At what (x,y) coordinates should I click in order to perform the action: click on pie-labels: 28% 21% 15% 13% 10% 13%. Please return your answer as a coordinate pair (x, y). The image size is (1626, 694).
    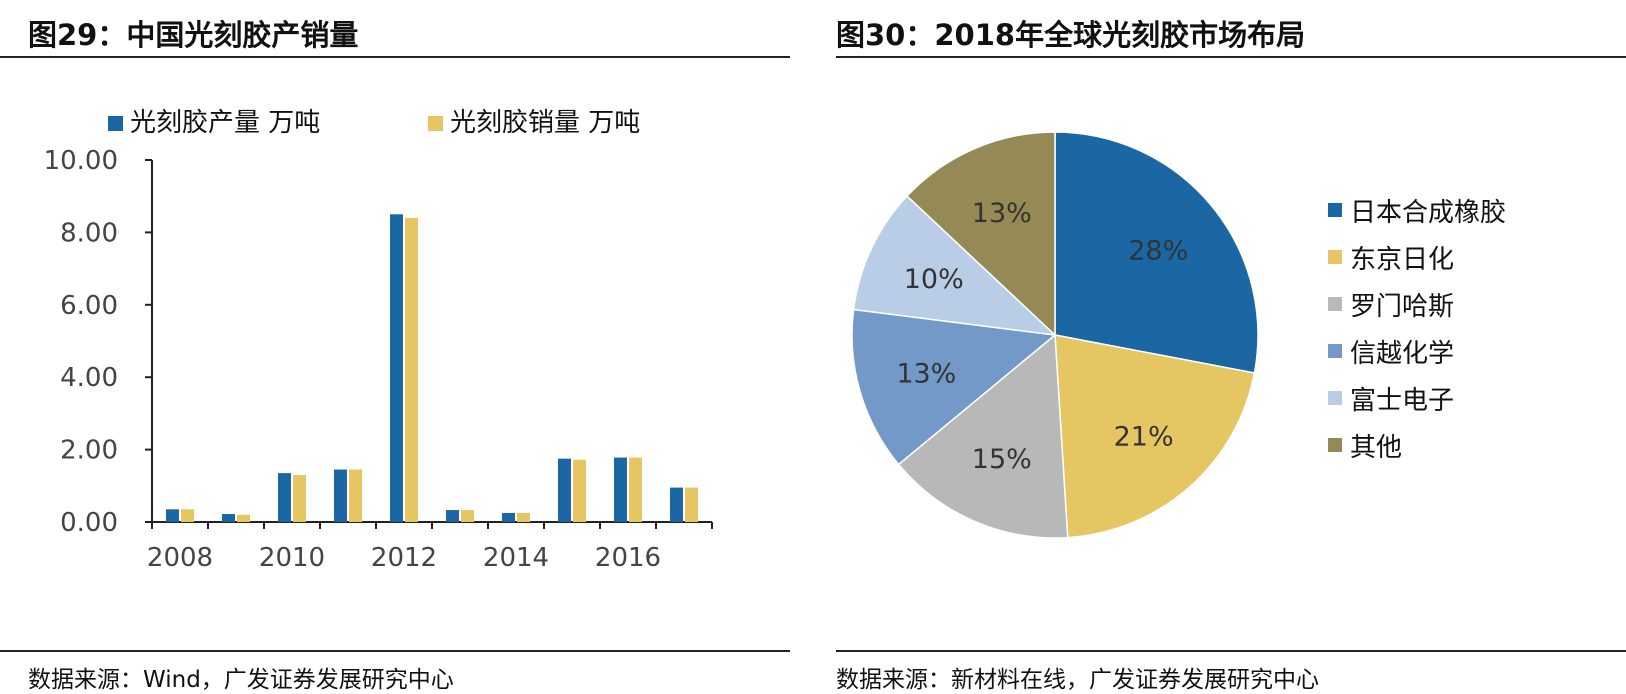
    Looking at the image, I should click on (1042, 336).